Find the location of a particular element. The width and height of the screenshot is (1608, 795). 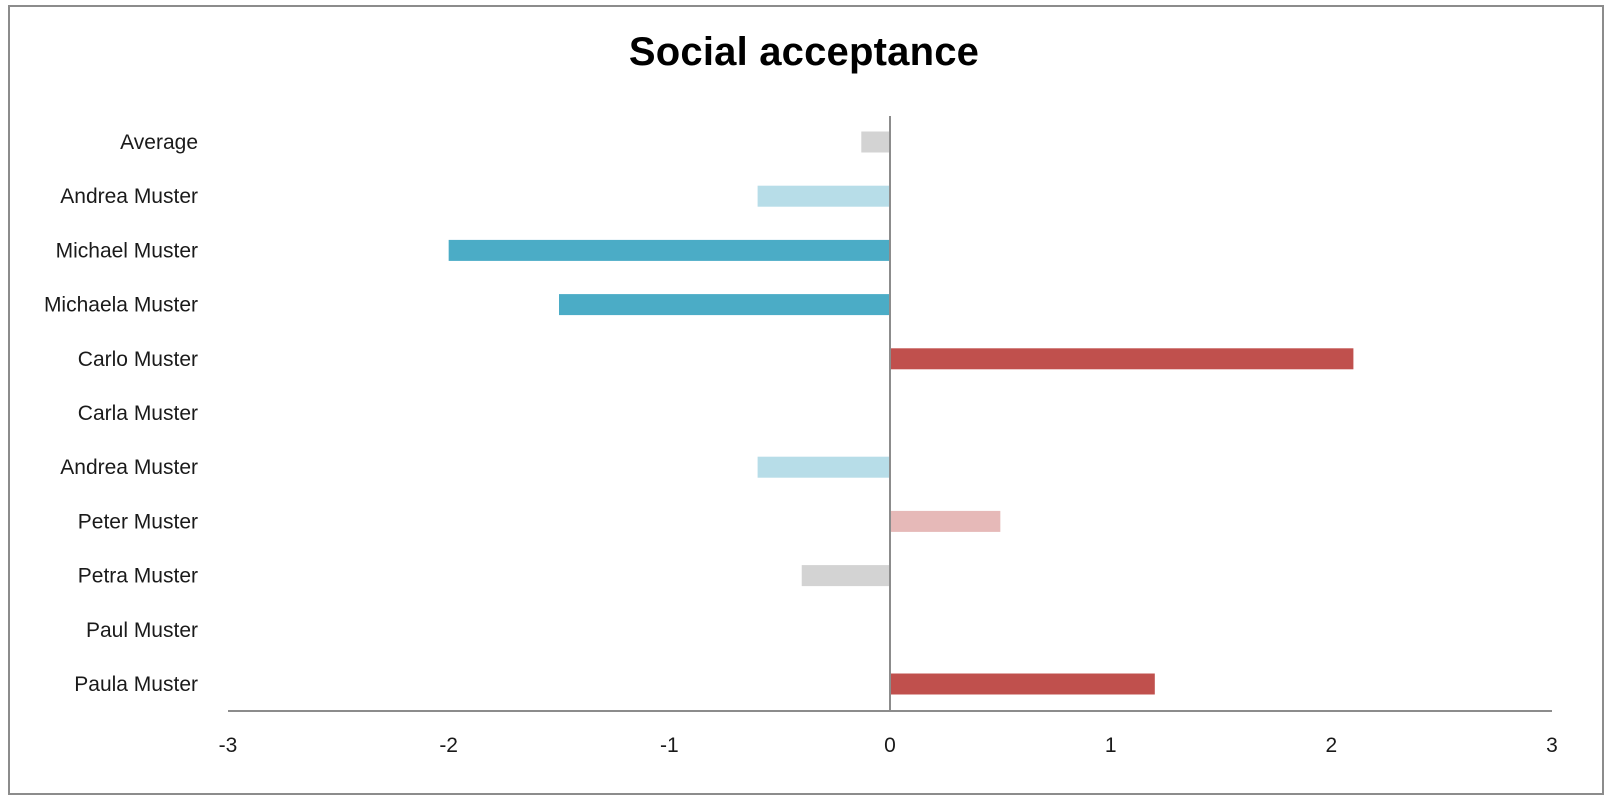

x-tick-label: 0 is located at coordinates (890, 745).